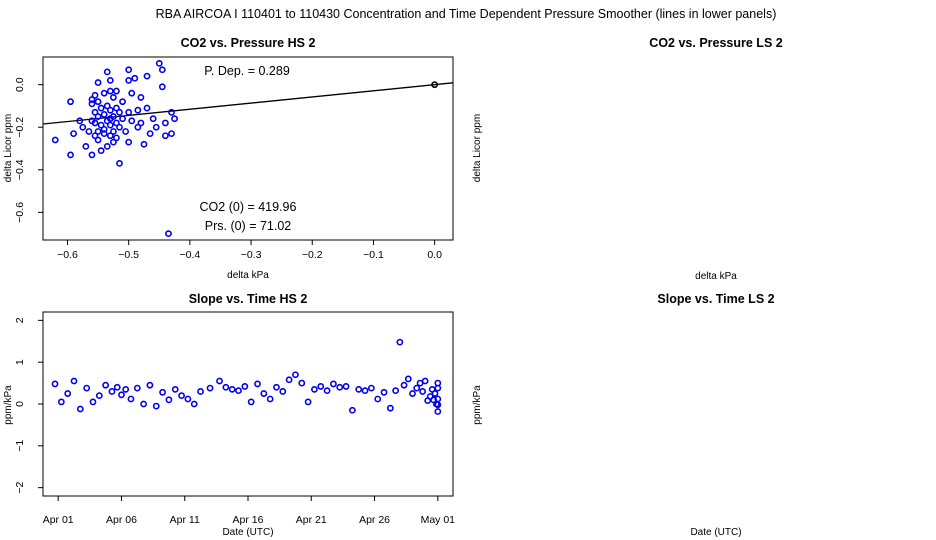 The height and width of the screenshot is (540, 936). What do you see at coordinates (715, 299) in the screenshot?
I see `panel-title: Slope vs. Time LS 2` at bounding box center [715, 299].